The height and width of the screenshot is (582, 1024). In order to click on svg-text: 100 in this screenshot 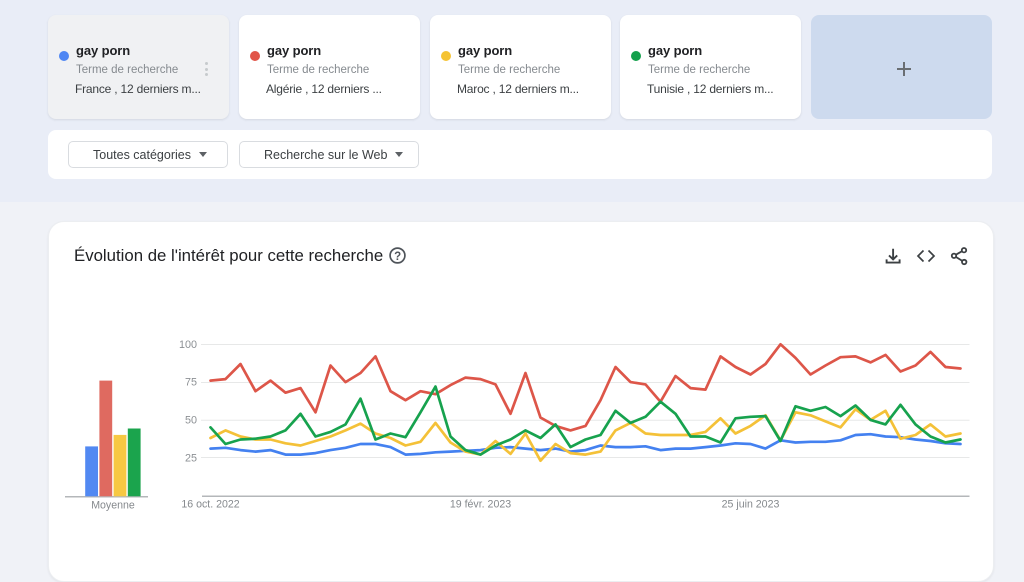, I will do `click(188, 345)`.